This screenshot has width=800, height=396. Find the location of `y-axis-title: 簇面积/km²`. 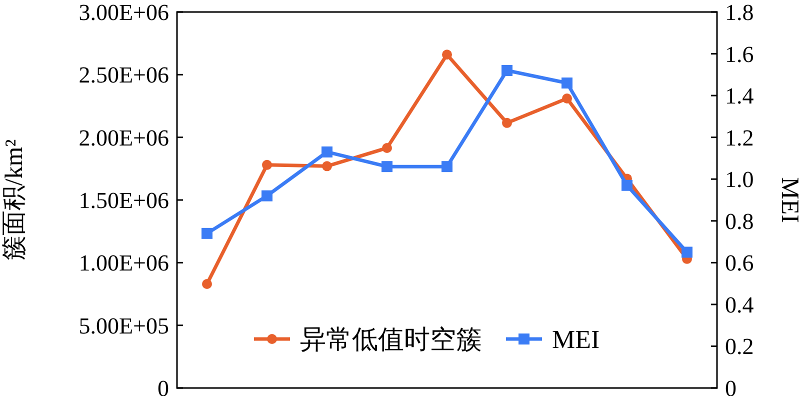

y-axis-title: 簇面积/km² is located at coordinates (14, 200).